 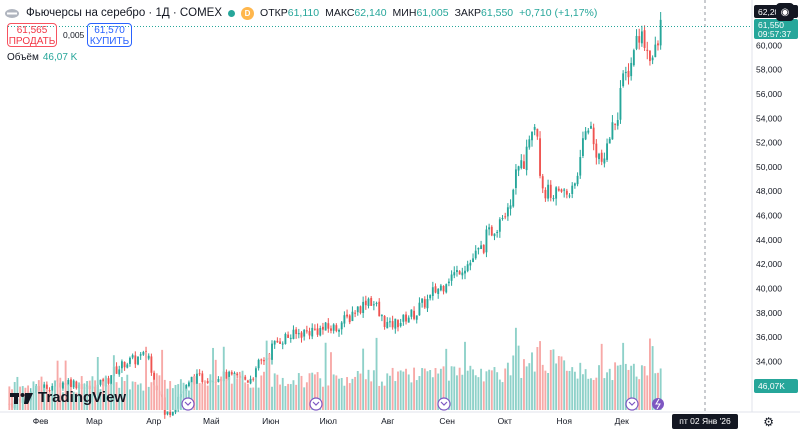 What do you see at coordinates (785, 12) in the screenshot?
I see `camera-icon: ◉` at bounding box center [785, 12].